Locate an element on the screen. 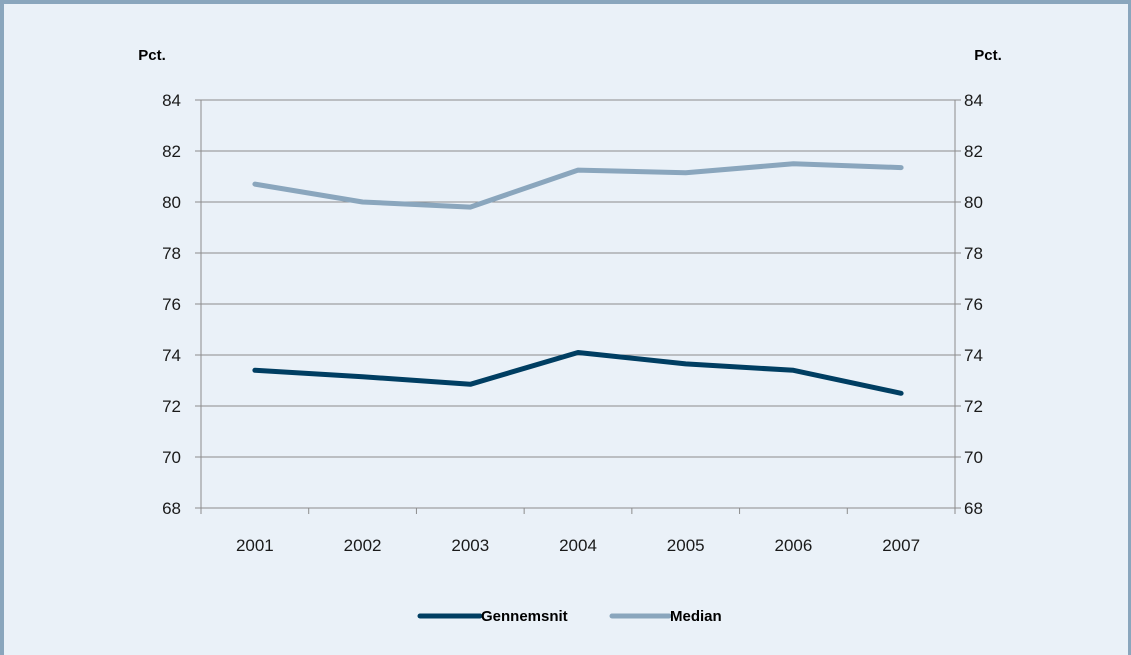 This screenshot has width=1131, height=655. y-tick-label-left: 76 is located at coordinates (171, 304).